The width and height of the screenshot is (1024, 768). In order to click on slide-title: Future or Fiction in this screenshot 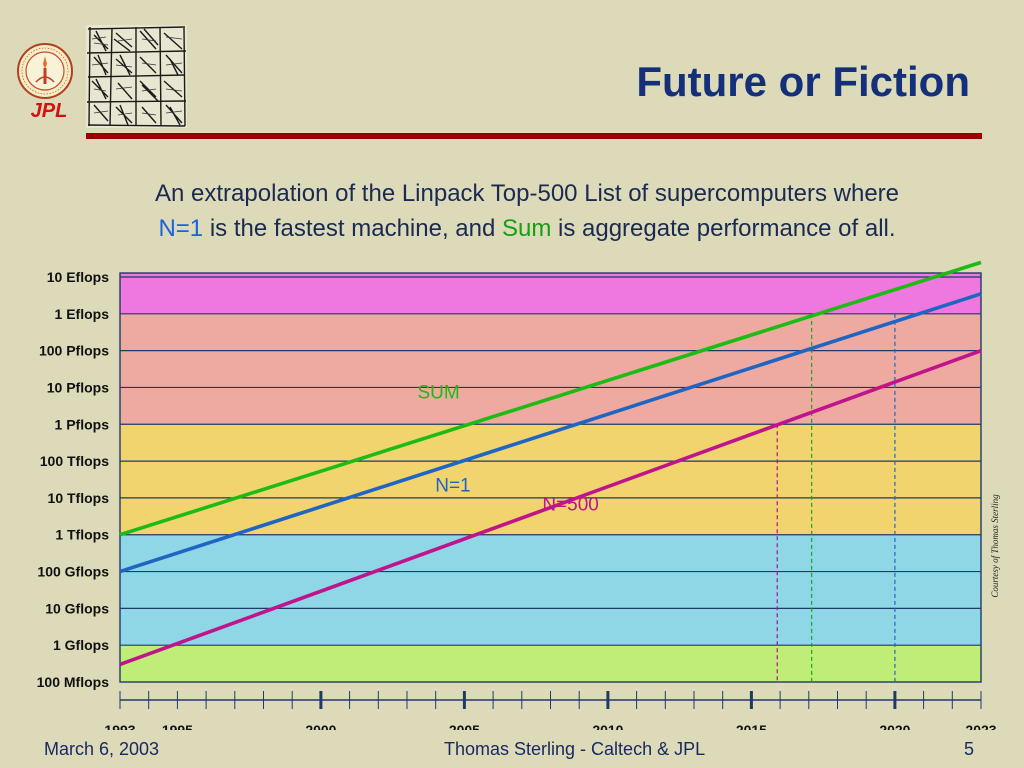, I will do `click(803, 81)`.